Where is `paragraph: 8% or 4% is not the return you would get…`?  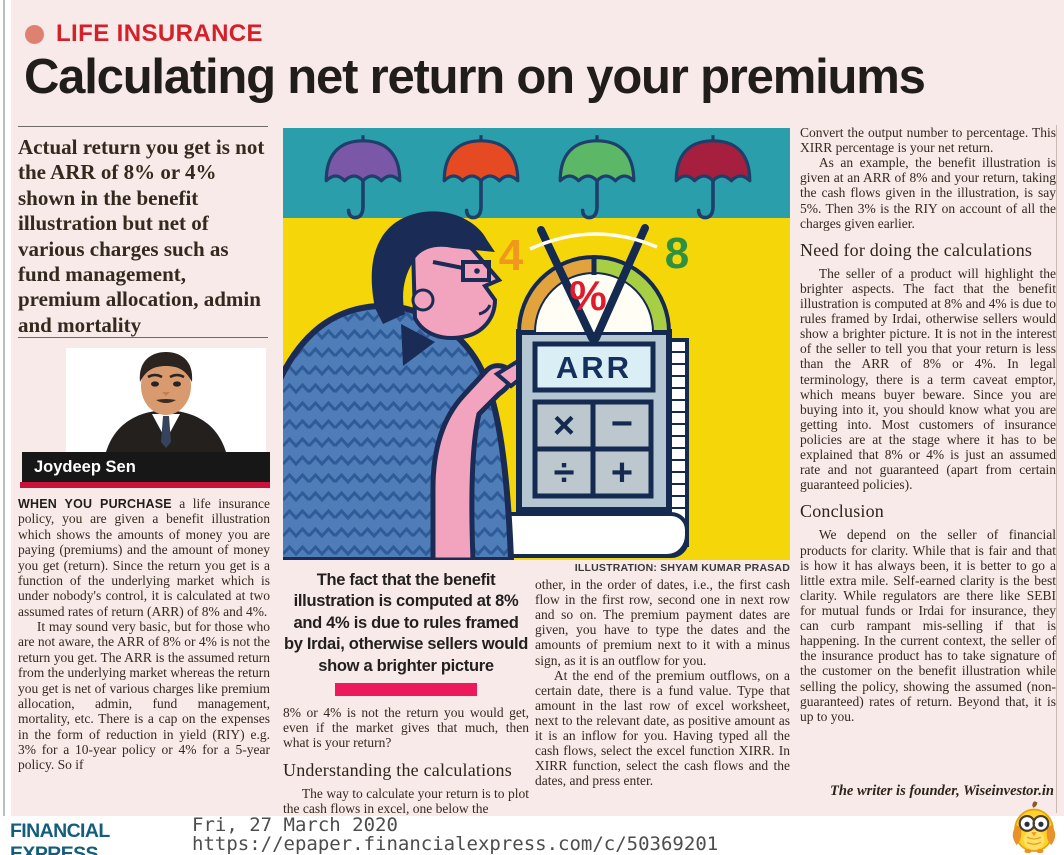 paragraph: 8% or 4% is not the return you would get… is located at coordinates (406, 728).